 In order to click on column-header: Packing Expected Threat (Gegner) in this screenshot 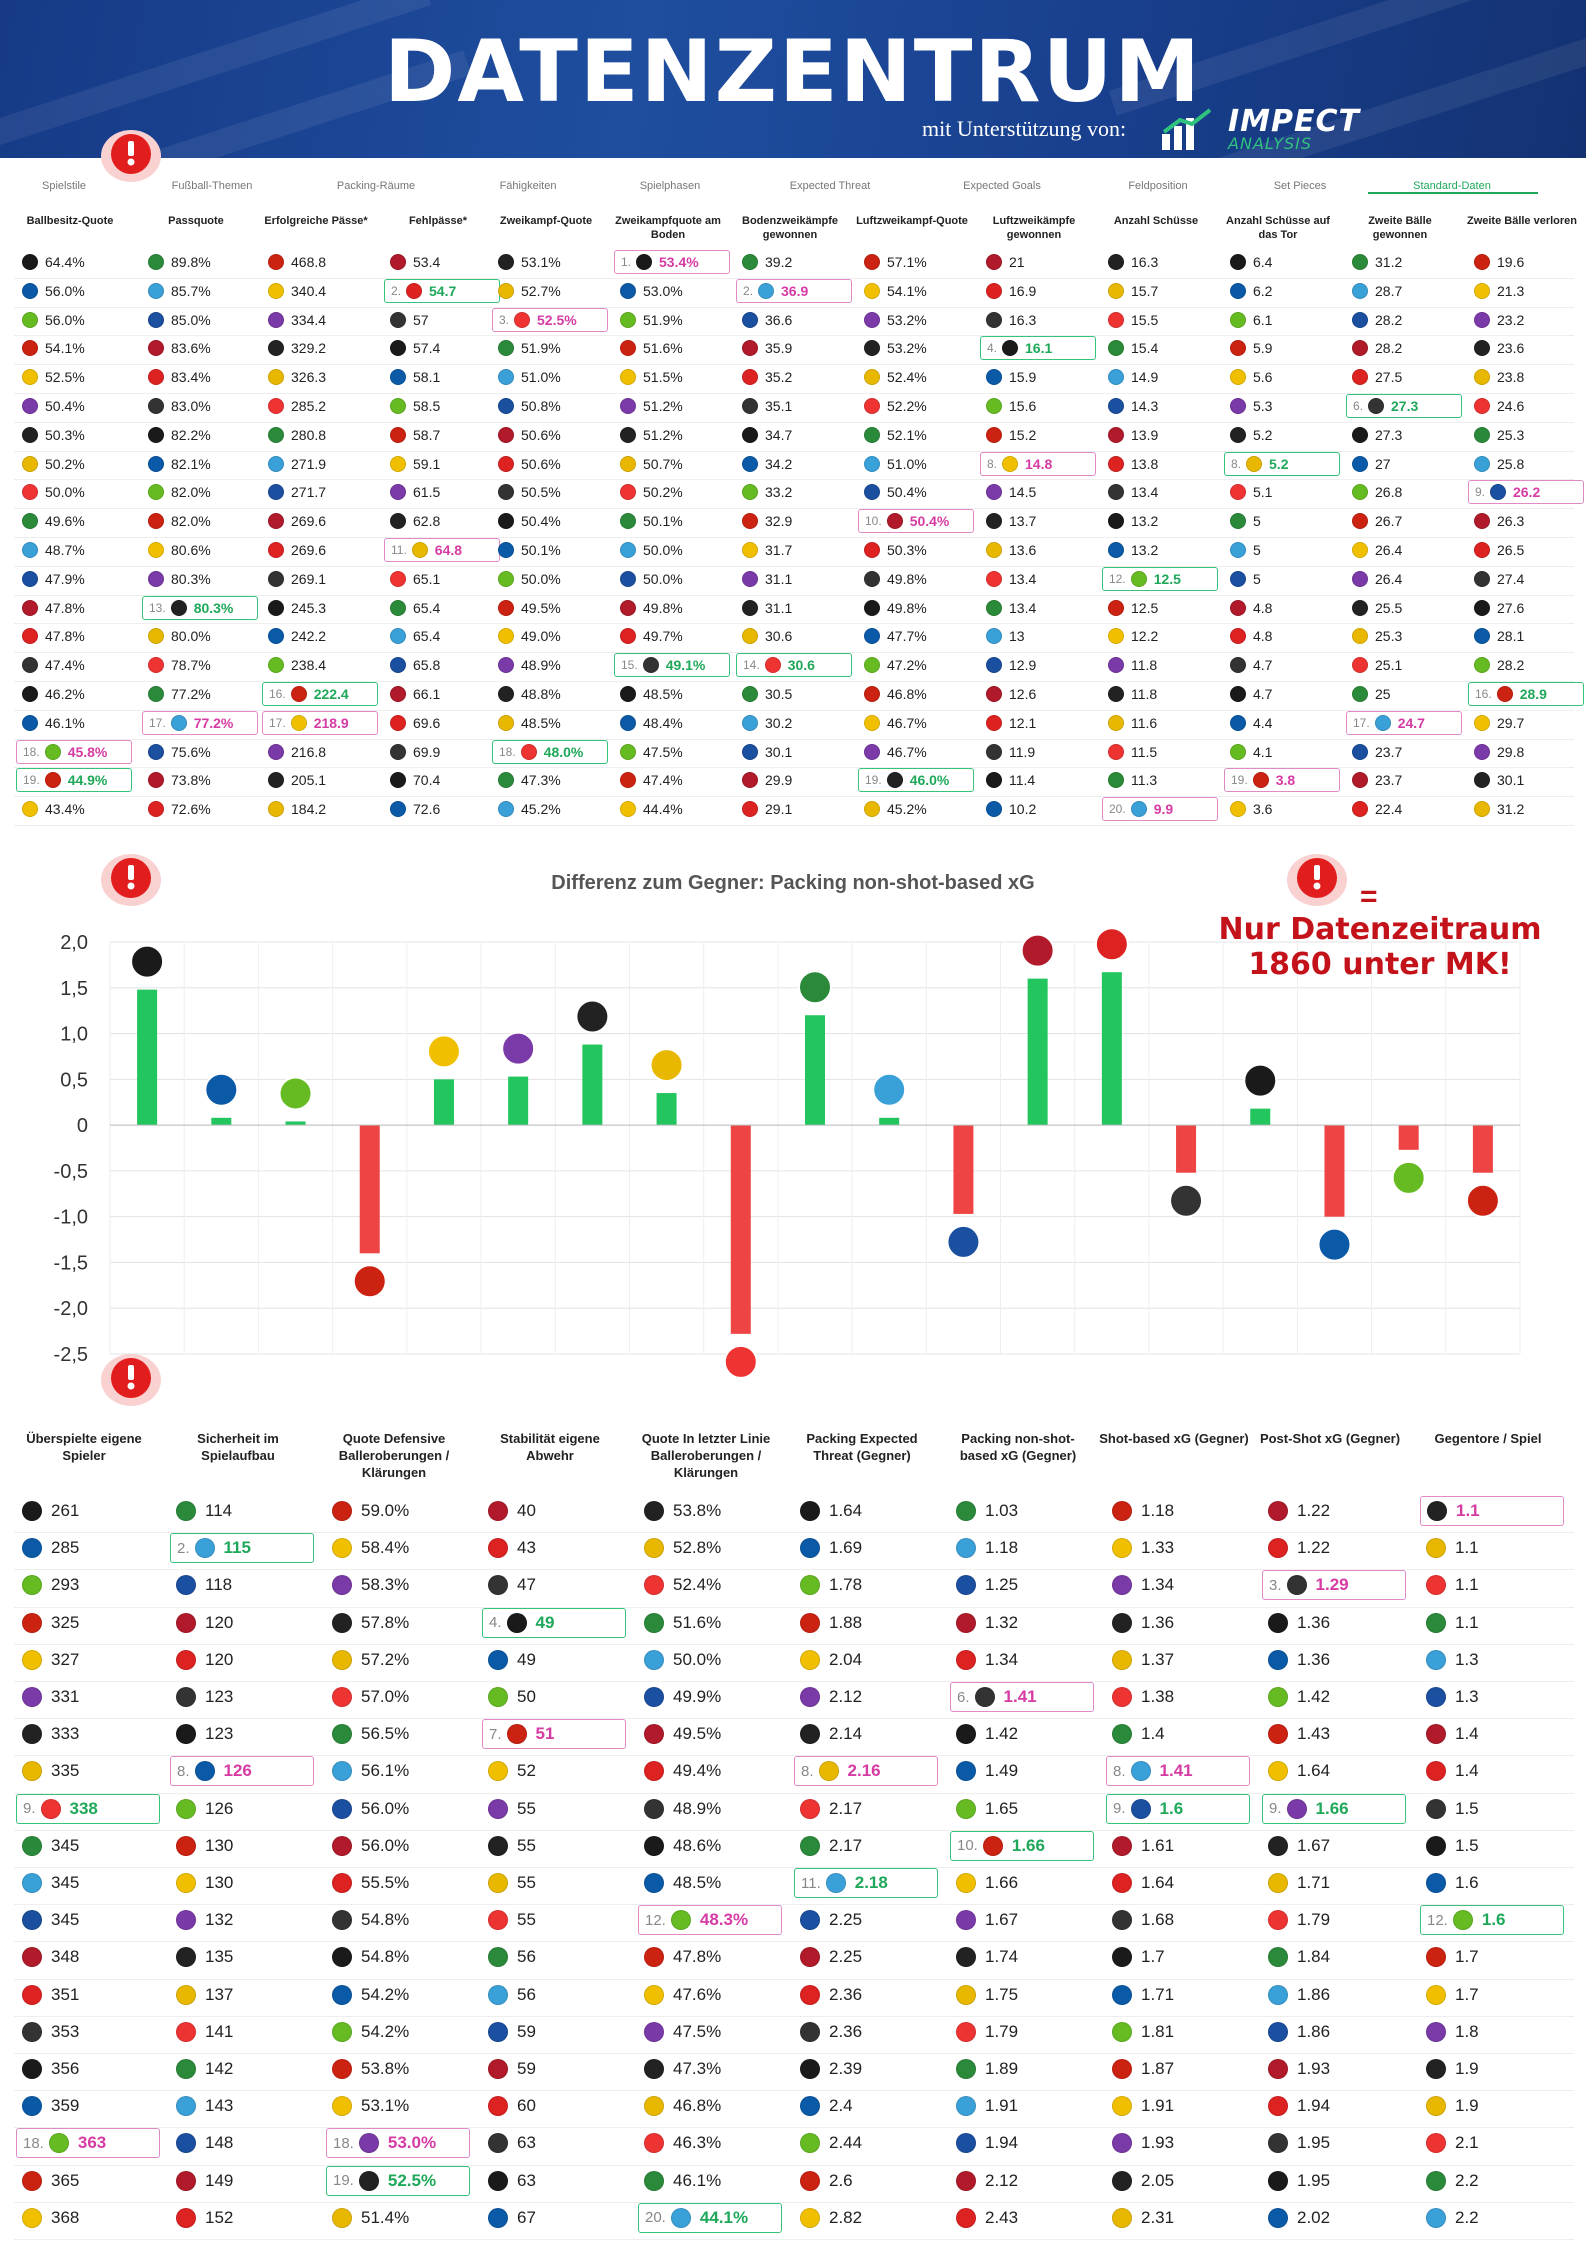, I will do `click(862, 1447)`.